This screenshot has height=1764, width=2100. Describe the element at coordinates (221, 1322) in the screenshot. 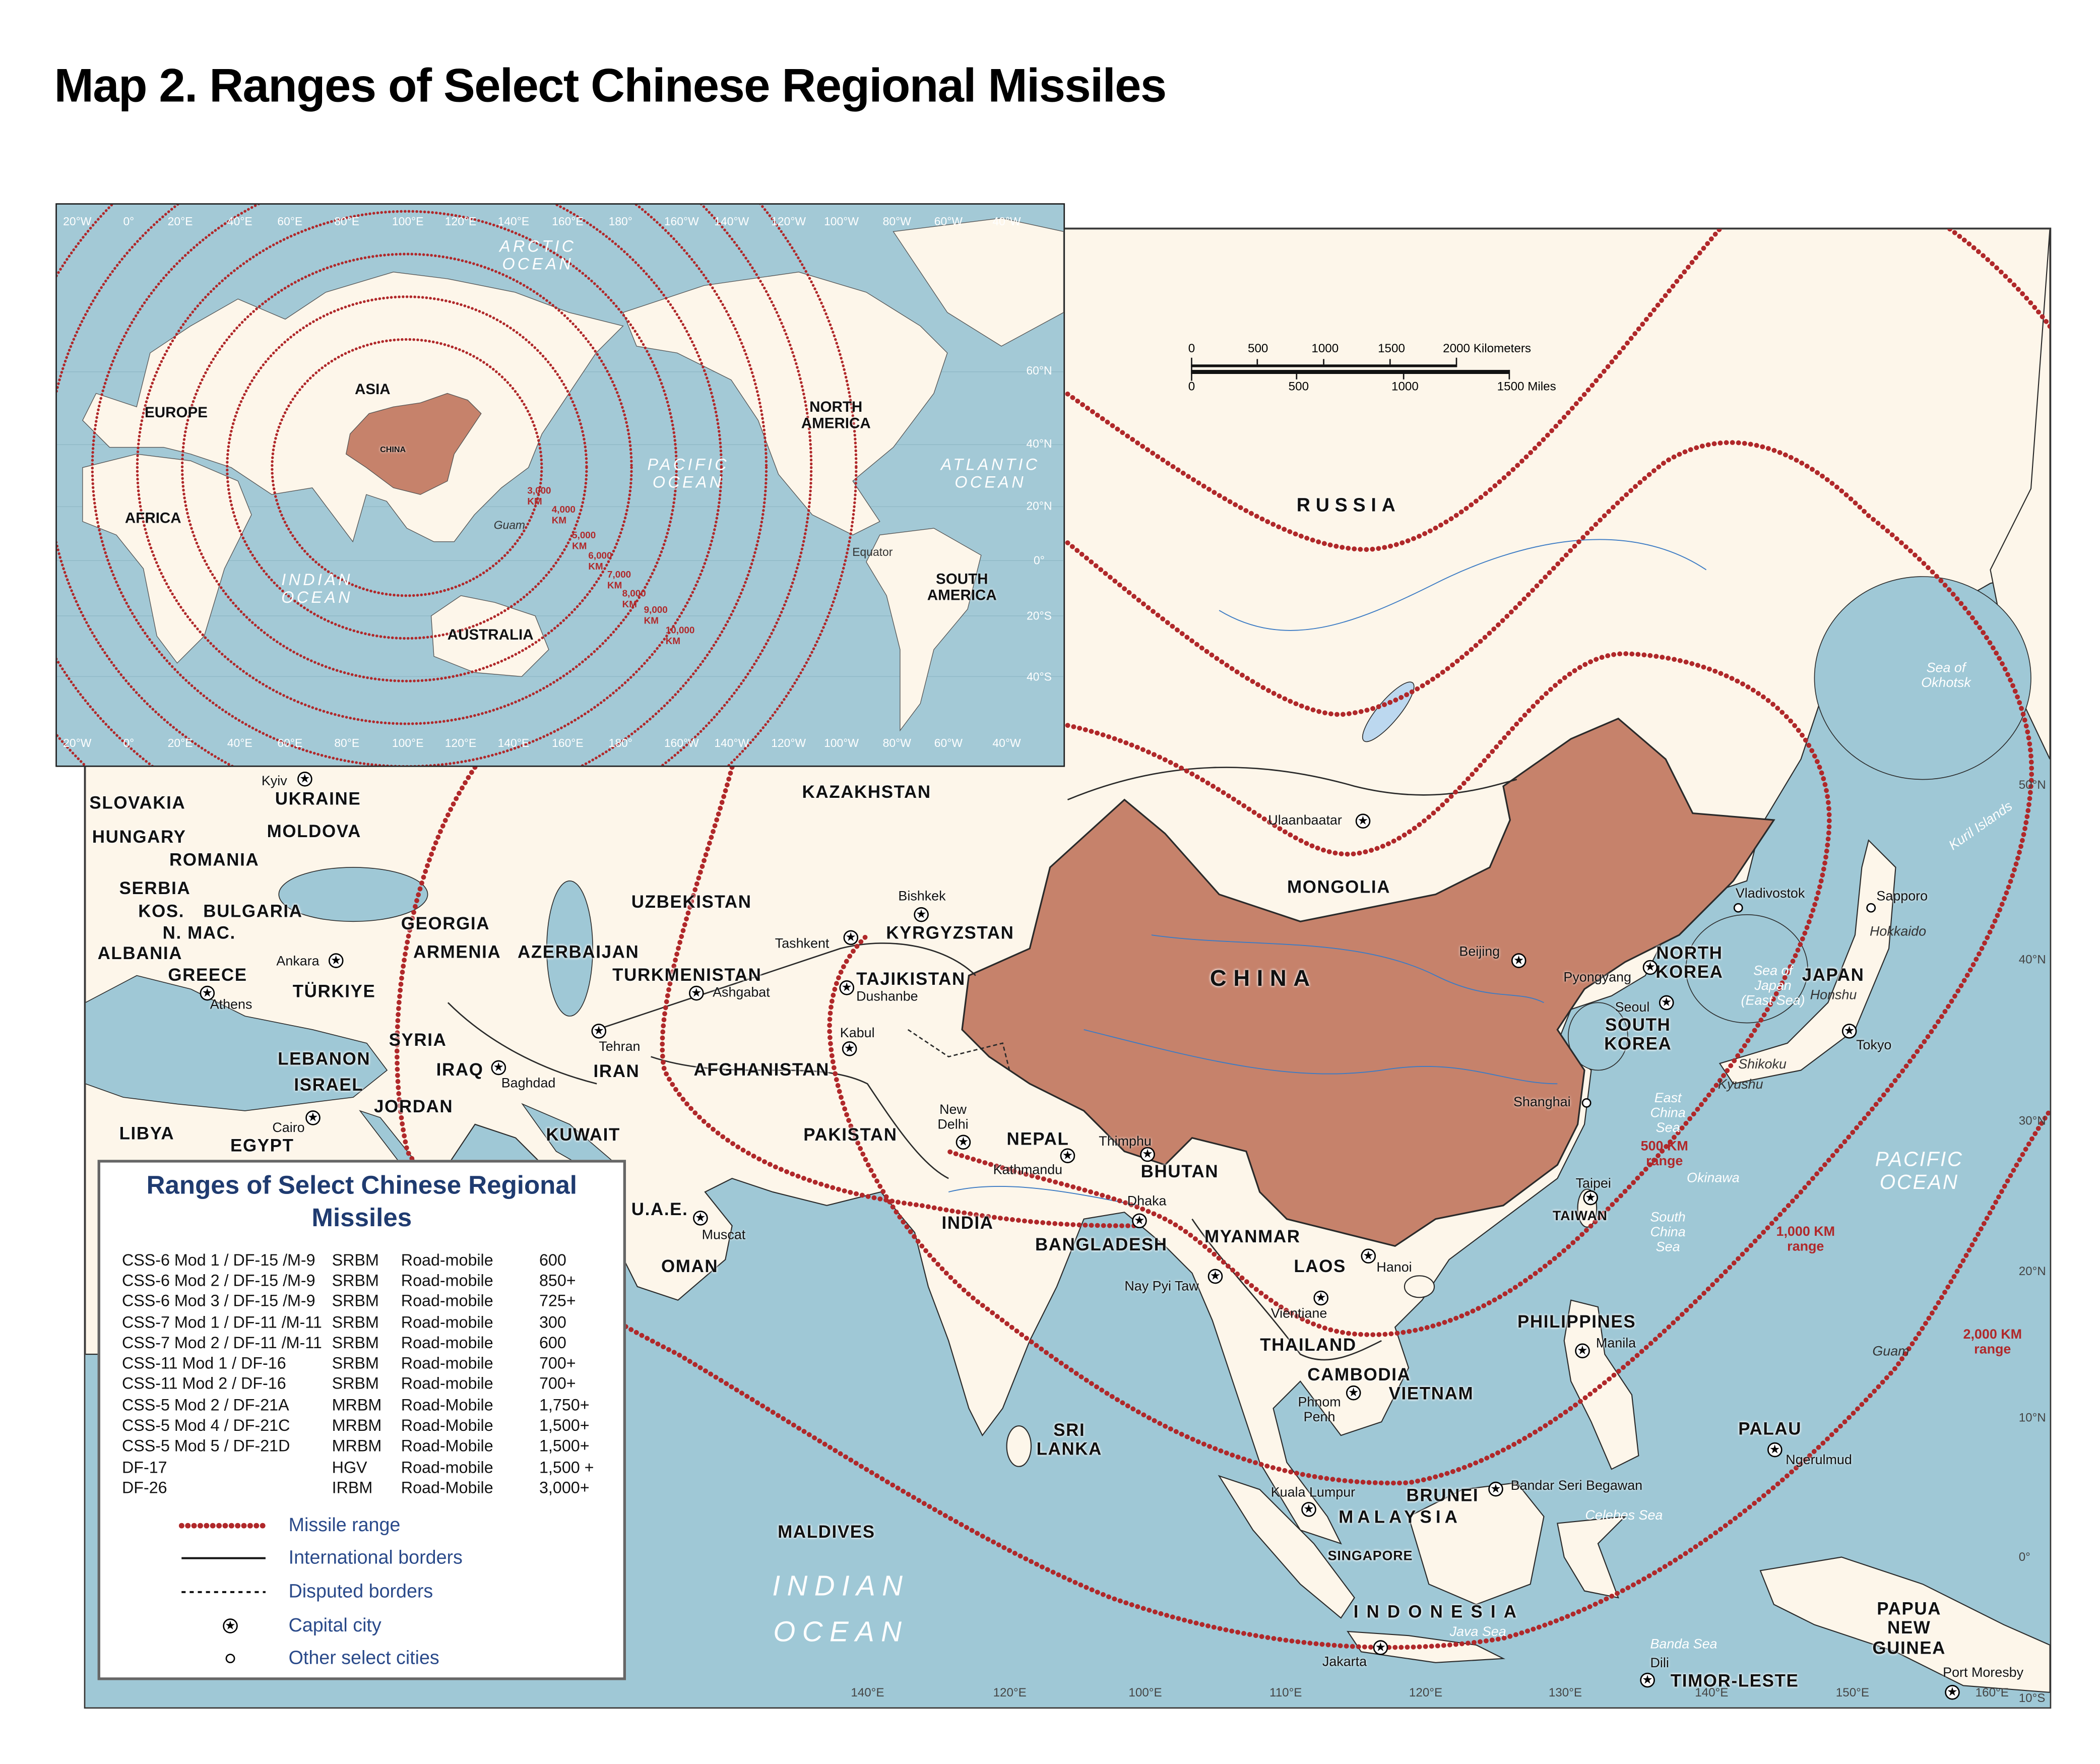

I see `missile-name: CSS-7 Mod 1 / DF-11 /M-11` at that location.